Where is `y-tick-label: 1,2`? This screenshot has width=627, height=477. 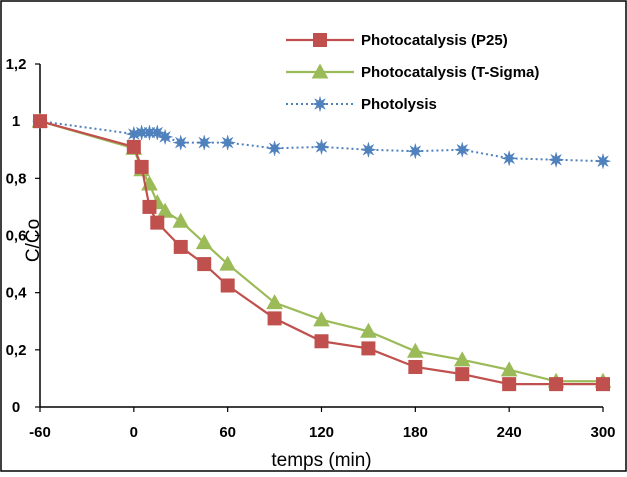 y-tick-label: 1,2 is located at coordinates (16, 64).